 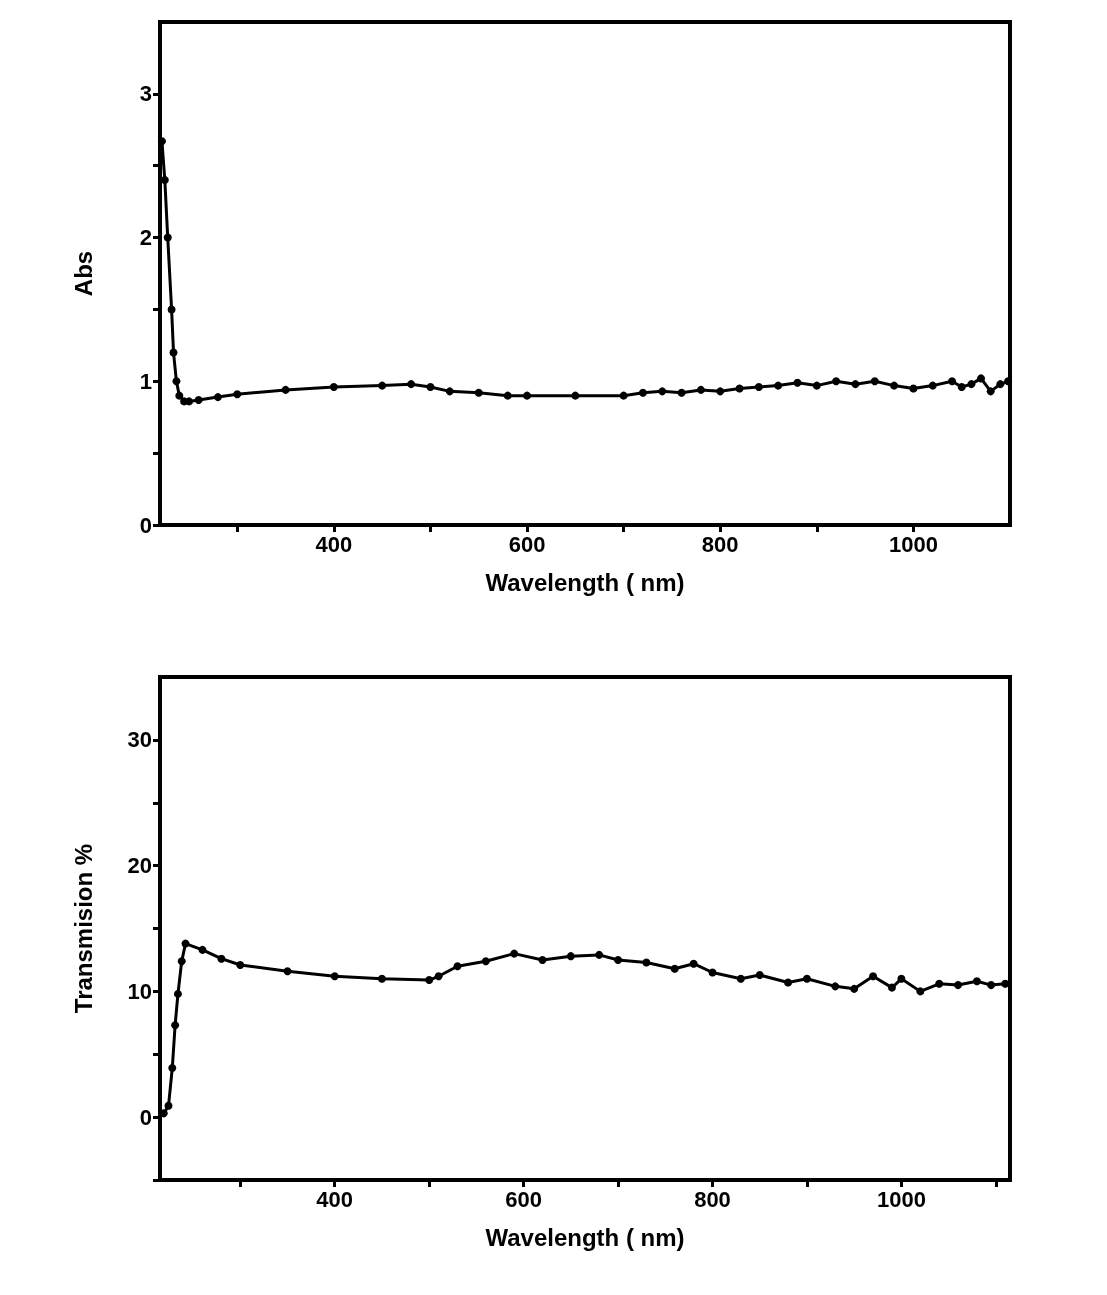 What do you see at coordinates (139, 991) in the screenshot?
I see `y-tick-label: 10` at bounding box center [139, 991].